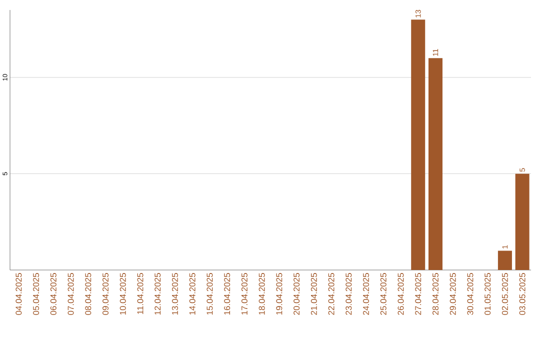  Describe the element at coordinates (175, 294) in the screenshot. I see `x-tick-label: 13.04.2025` at that location.